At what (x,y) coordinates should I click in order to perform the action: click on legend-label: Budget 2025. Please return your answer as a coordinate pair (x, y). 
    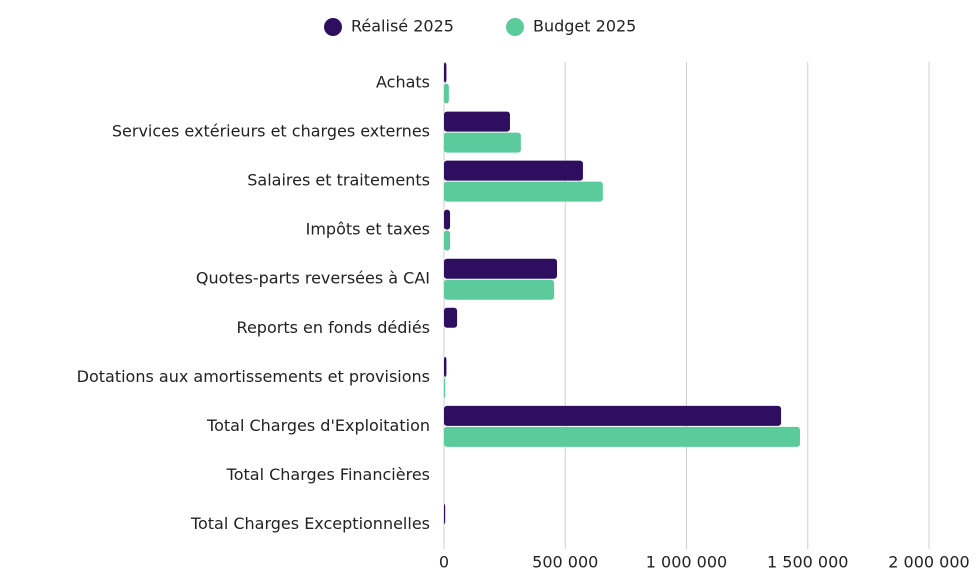
    Looking at the image, I should click on (584, 26).